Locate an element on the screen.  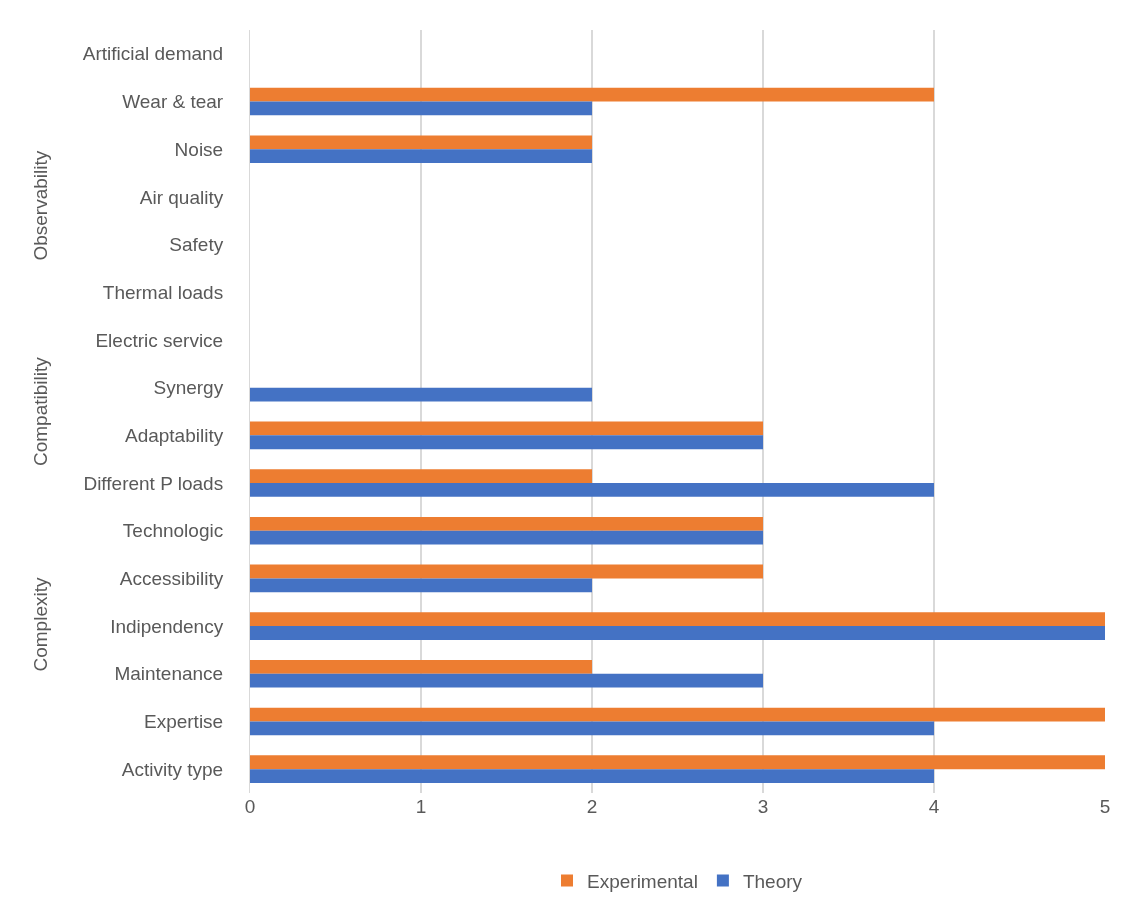
x-tick-label: 2 is located at coordinates (592, 806).